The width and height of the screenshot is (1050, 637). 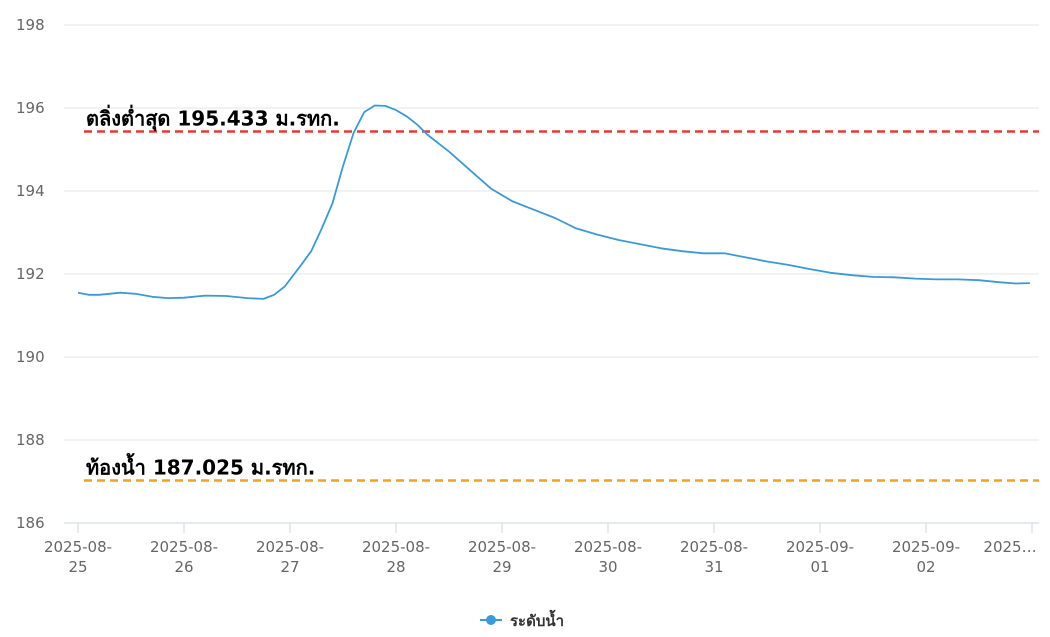 I want to click on x-tick-label-day: 01, so click(x=819, y=567).